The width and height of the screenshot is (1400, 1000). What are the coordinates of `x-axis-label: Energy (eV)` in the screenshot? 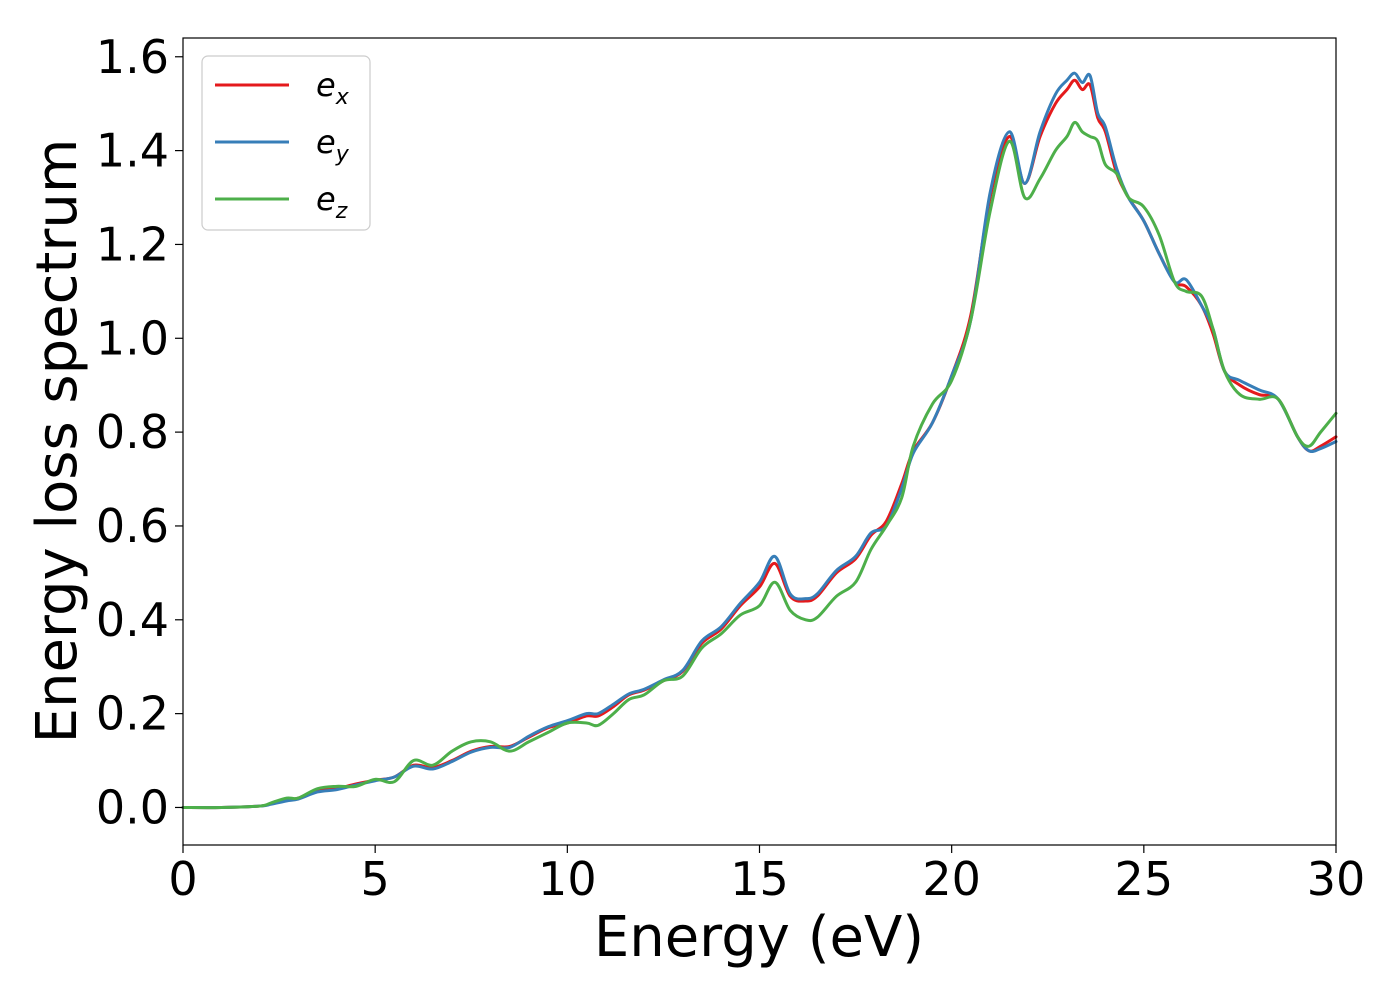 It's located at (759, 937).